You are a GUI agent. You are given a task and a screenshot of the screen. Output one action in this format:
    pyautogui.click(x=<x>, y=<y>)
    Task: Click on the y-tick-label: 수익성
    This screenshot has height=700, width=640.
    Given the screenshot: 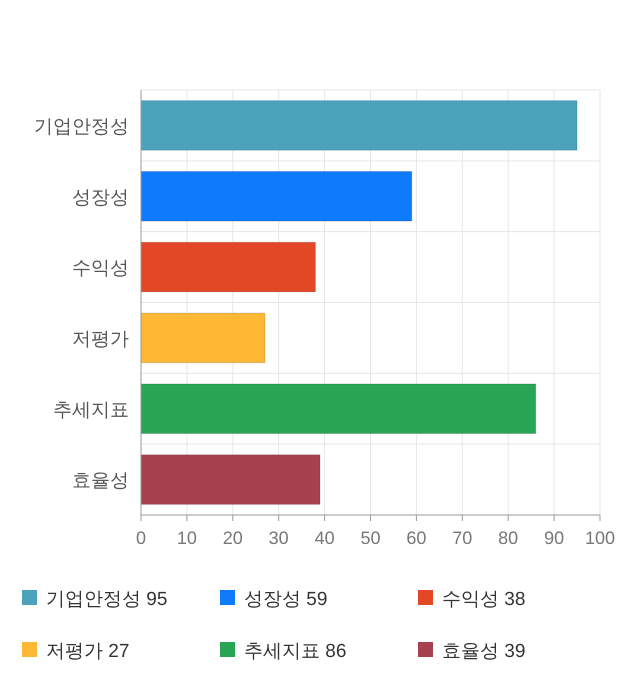 What is the action you would take?
    pyautogui.click(x=100, y=269)
    